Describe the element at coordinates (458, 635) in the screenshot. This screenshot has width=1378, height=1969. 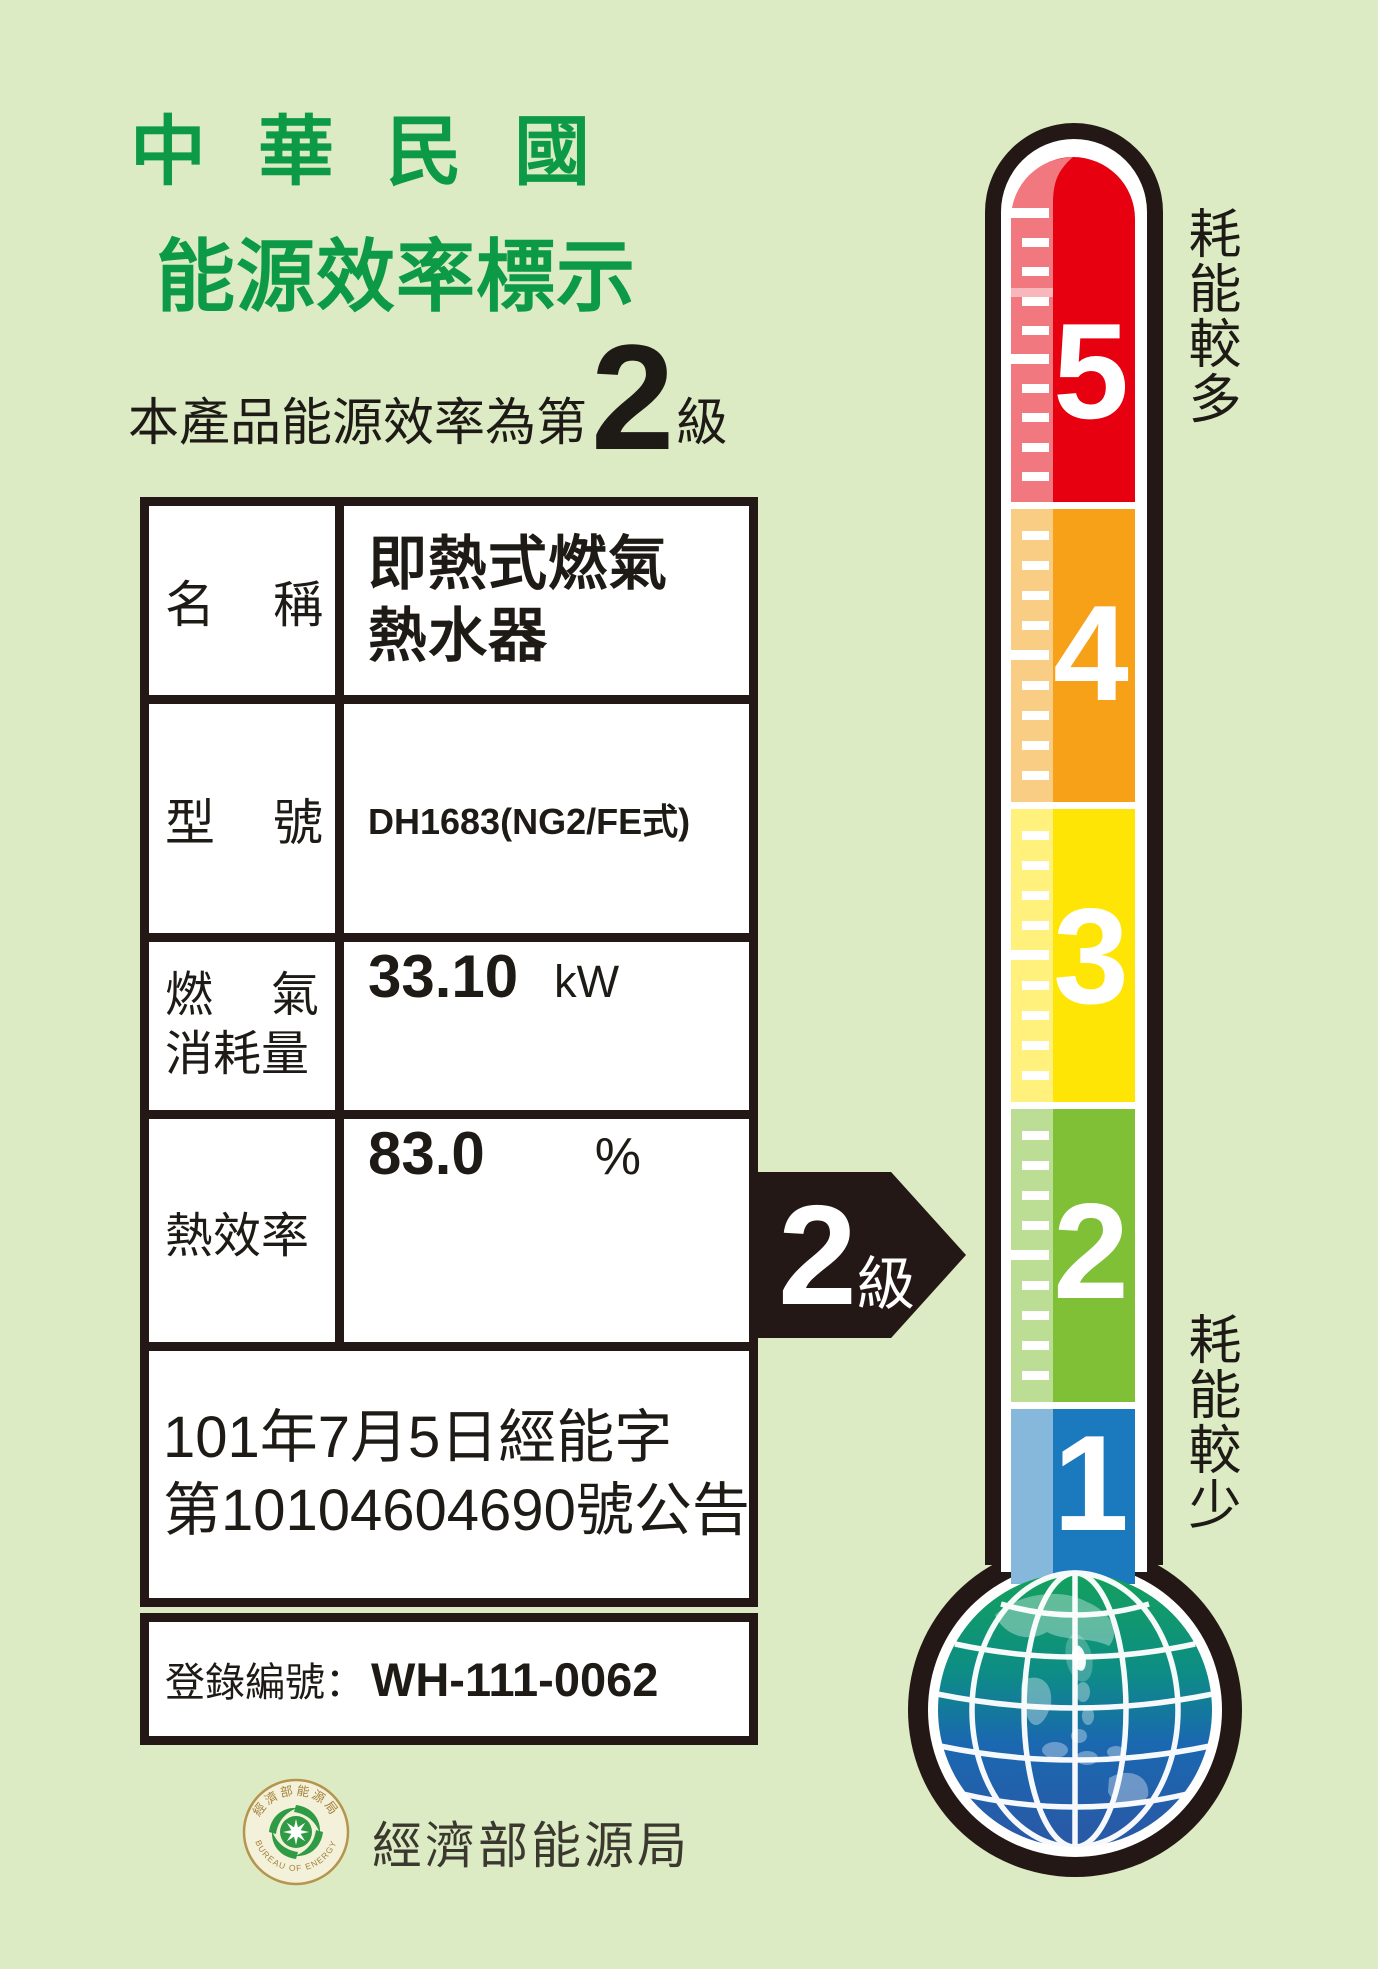
I see `product-name-line2: 熱水器` at that location.